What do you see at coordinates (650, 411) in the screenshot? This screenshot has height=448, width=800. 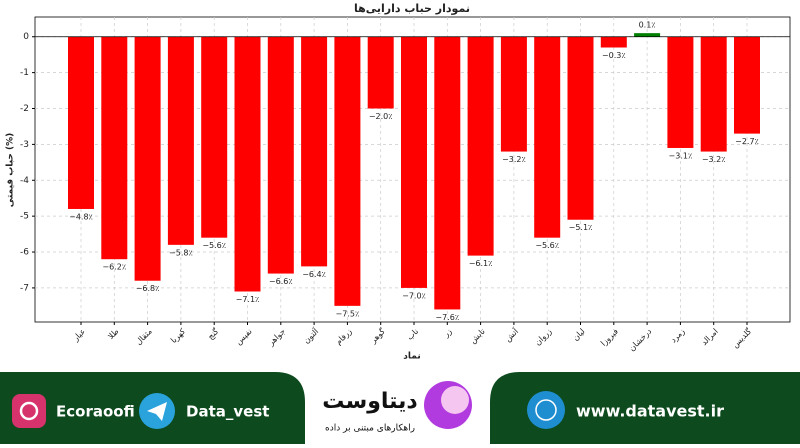 I see `website: www.datavest.ir` at bounding box center [650, 411].